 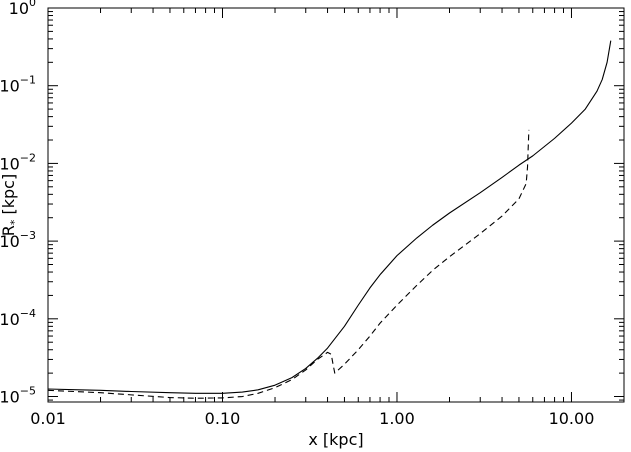 I want to click on x-axis-label: x [kpc], so click(x=335, y=439).